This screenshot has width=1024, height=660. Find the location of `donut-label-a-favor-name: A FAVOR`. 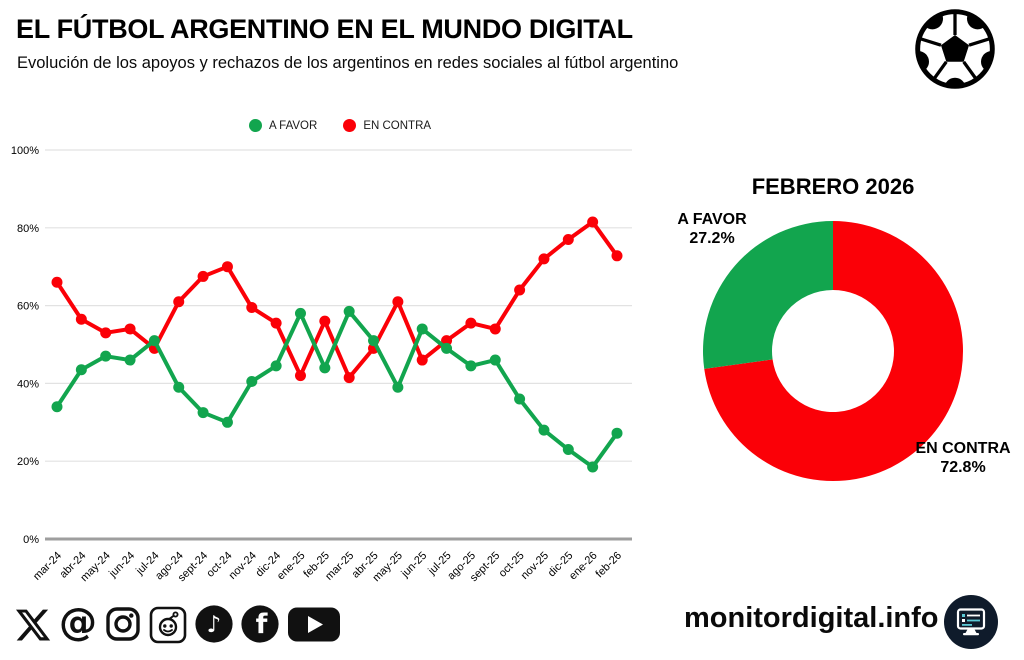

donut-label-a-favor-name: A FAVOR is located at coordinates (712, 219).